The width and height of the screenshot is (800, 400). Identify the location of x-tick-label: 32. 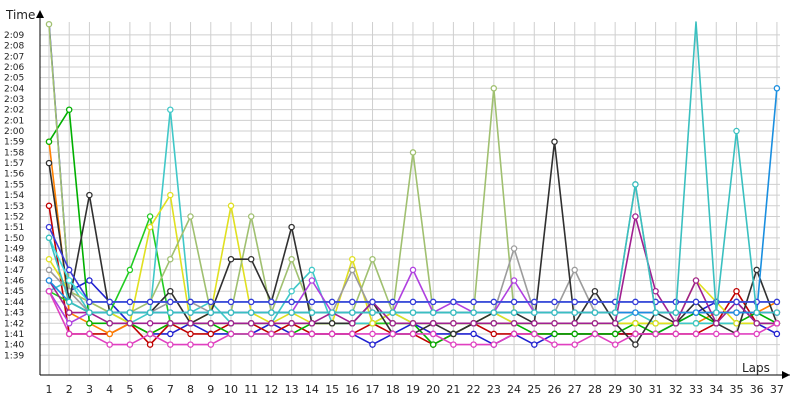
(676, 389).